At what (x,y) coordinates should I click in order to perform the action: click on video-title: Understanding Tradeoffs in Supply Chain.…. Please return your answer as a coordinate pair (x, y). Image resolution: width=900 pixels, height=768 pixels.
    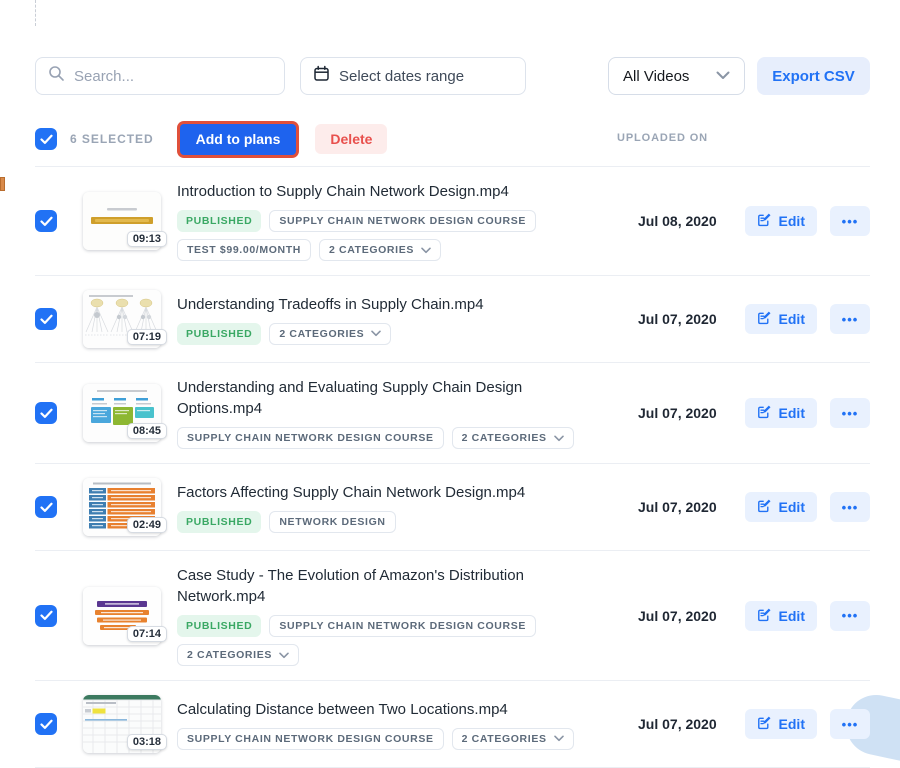
    Looking at the image, I should click on (330, 304).